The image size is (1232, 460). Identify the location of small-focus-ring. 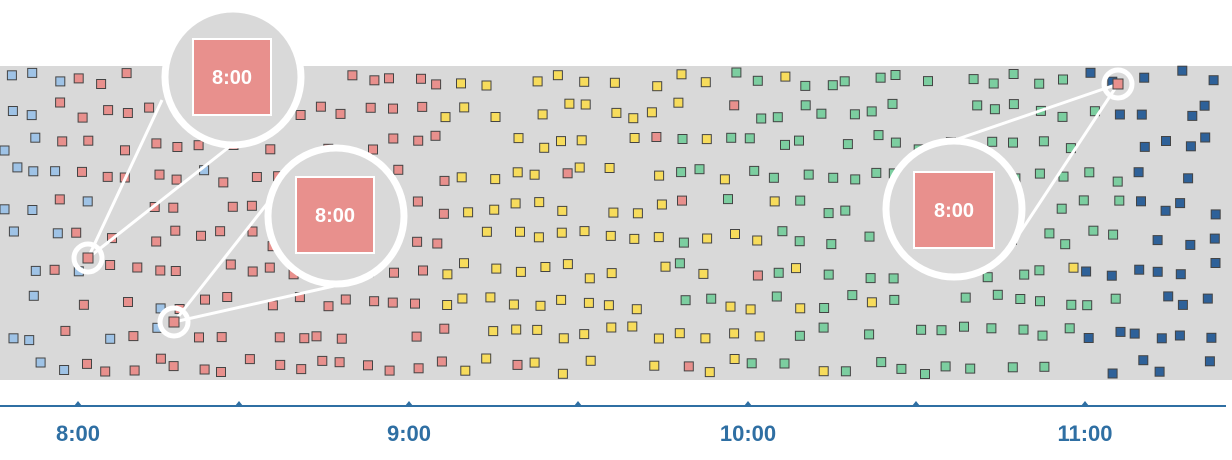
(1118, 84).